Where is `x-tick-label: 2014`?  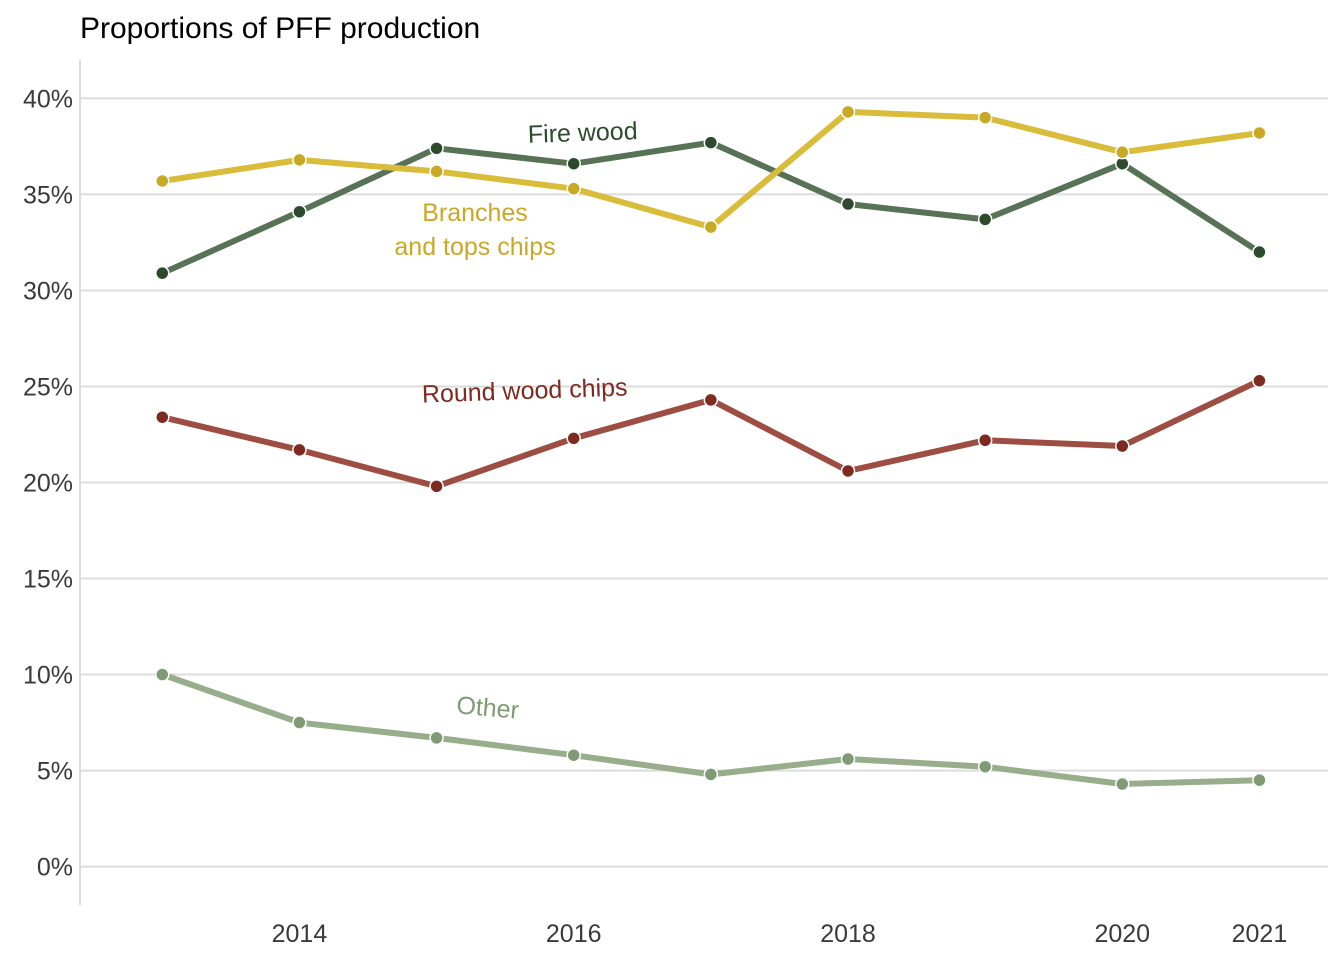 x-tick-label: 2014 is located at coordinates (300, 934).